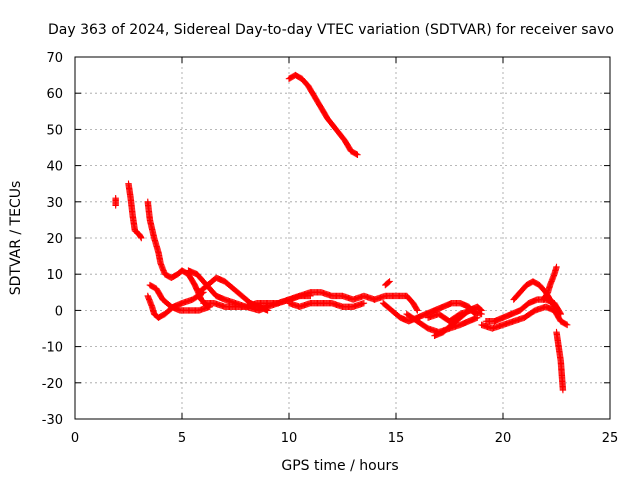 The width and height of the screenshot is (640, 480). Describe the element at coordinates (54, 94) in the screenshot. I see `y-tick-label: 60` at that location.